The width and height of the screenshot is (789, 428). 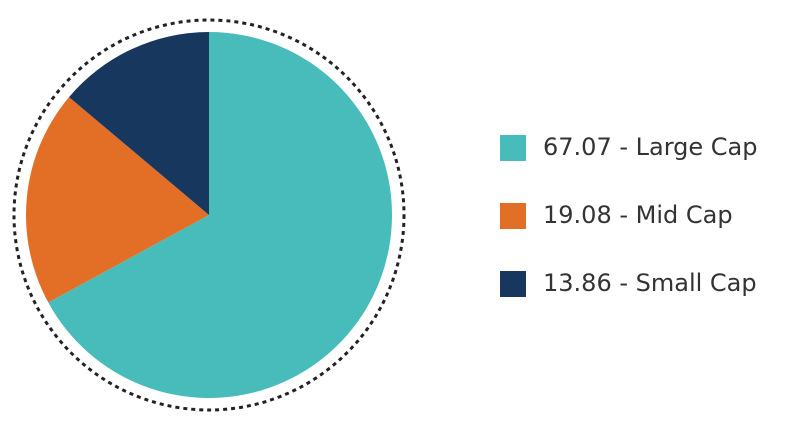 What do you see at coordinates (650, 147) in the screenshot?
I see `legend-label: 67.07 - Large Cap` at bounding box center [650, 147].